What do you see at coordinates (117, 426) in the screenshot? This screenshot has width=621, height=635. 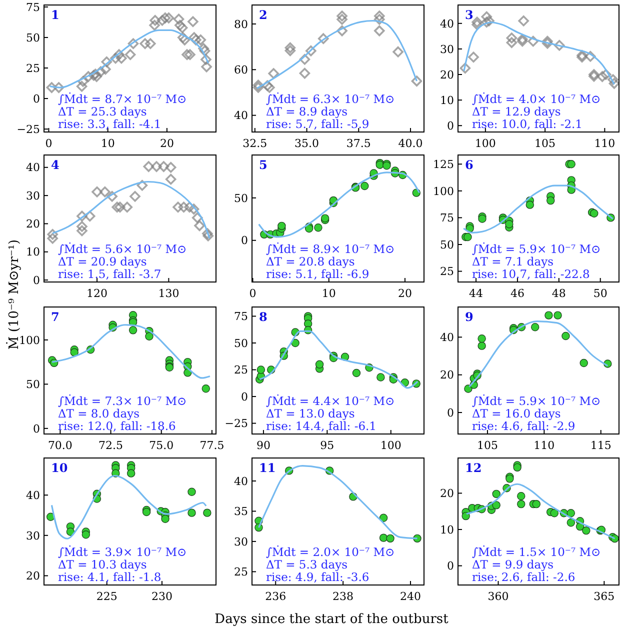 I see `annotation: rise: 12.0, fall: -18.6` at bounding box center [117, 426].